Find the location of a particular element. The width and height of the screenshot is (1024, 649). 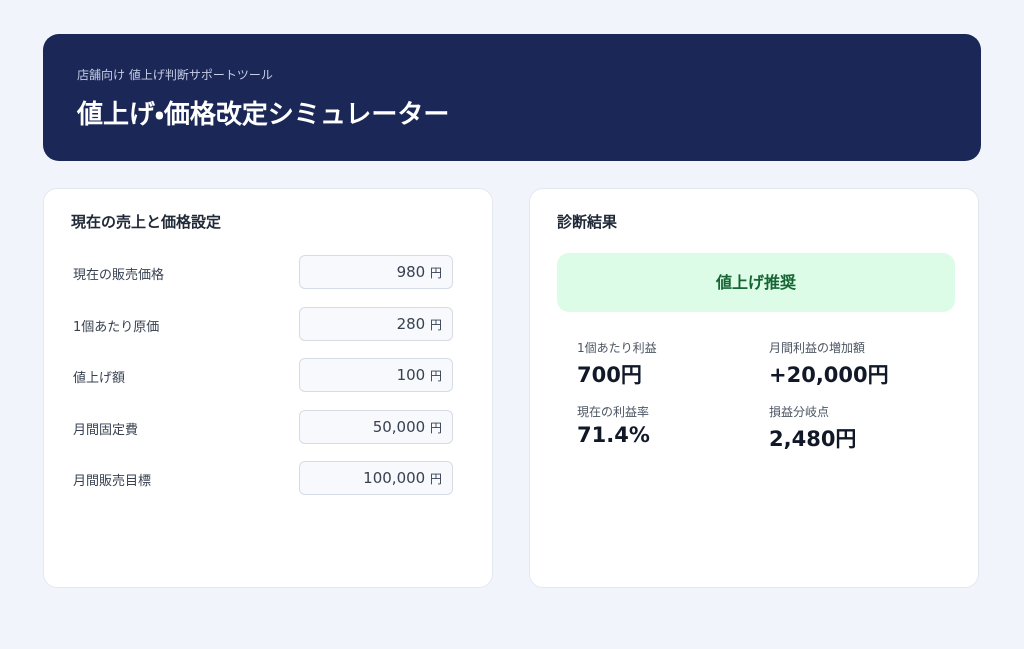

input-value: 100 is located at coordinates (411, 375).